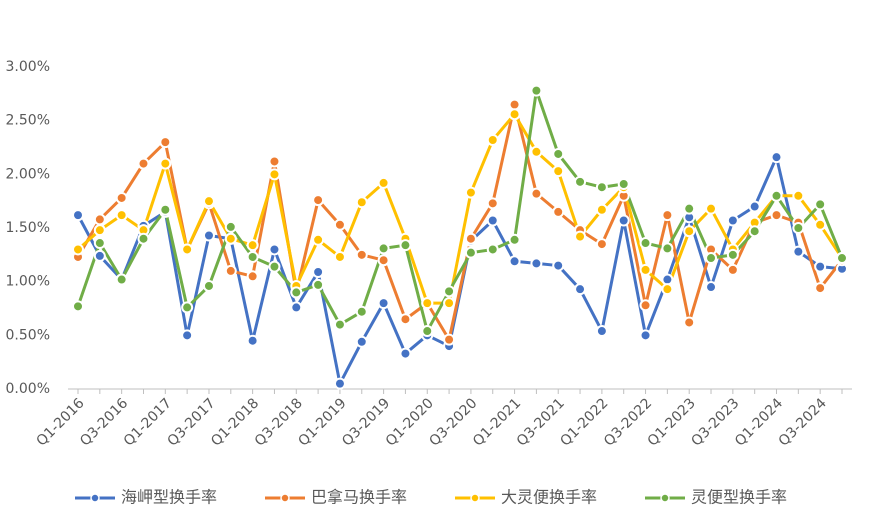 The width and height of the screenshot is (869, 531). I want to click on y-tick-label: 0.50%, so click(28, 335).